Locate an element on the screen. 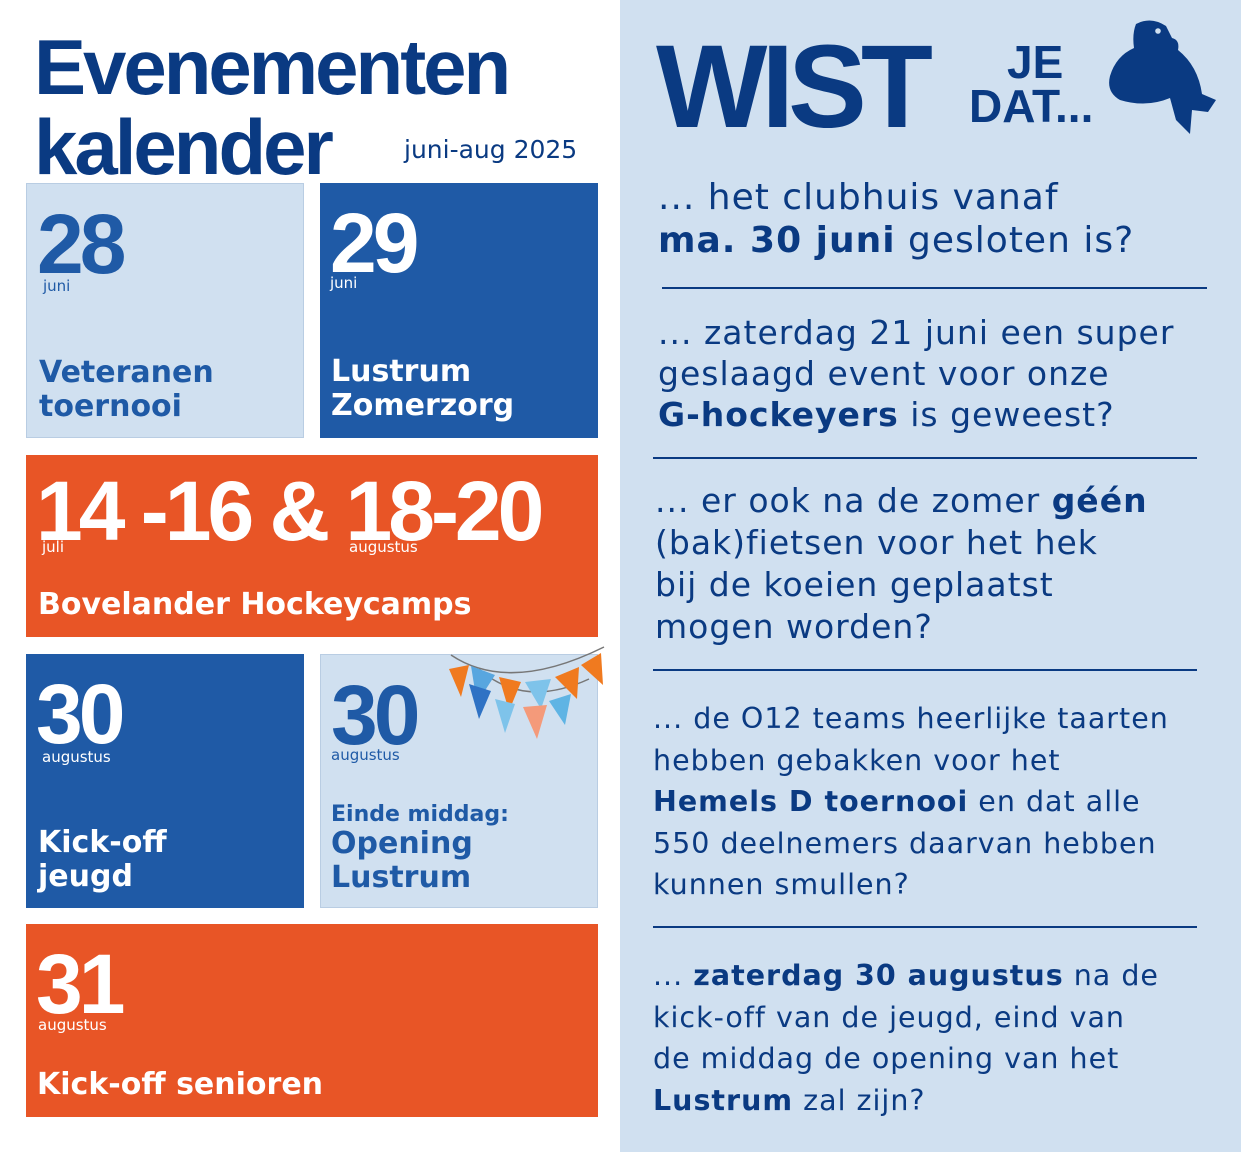  event-pre-label: Einde middag: is located at coordinates (420, 814).